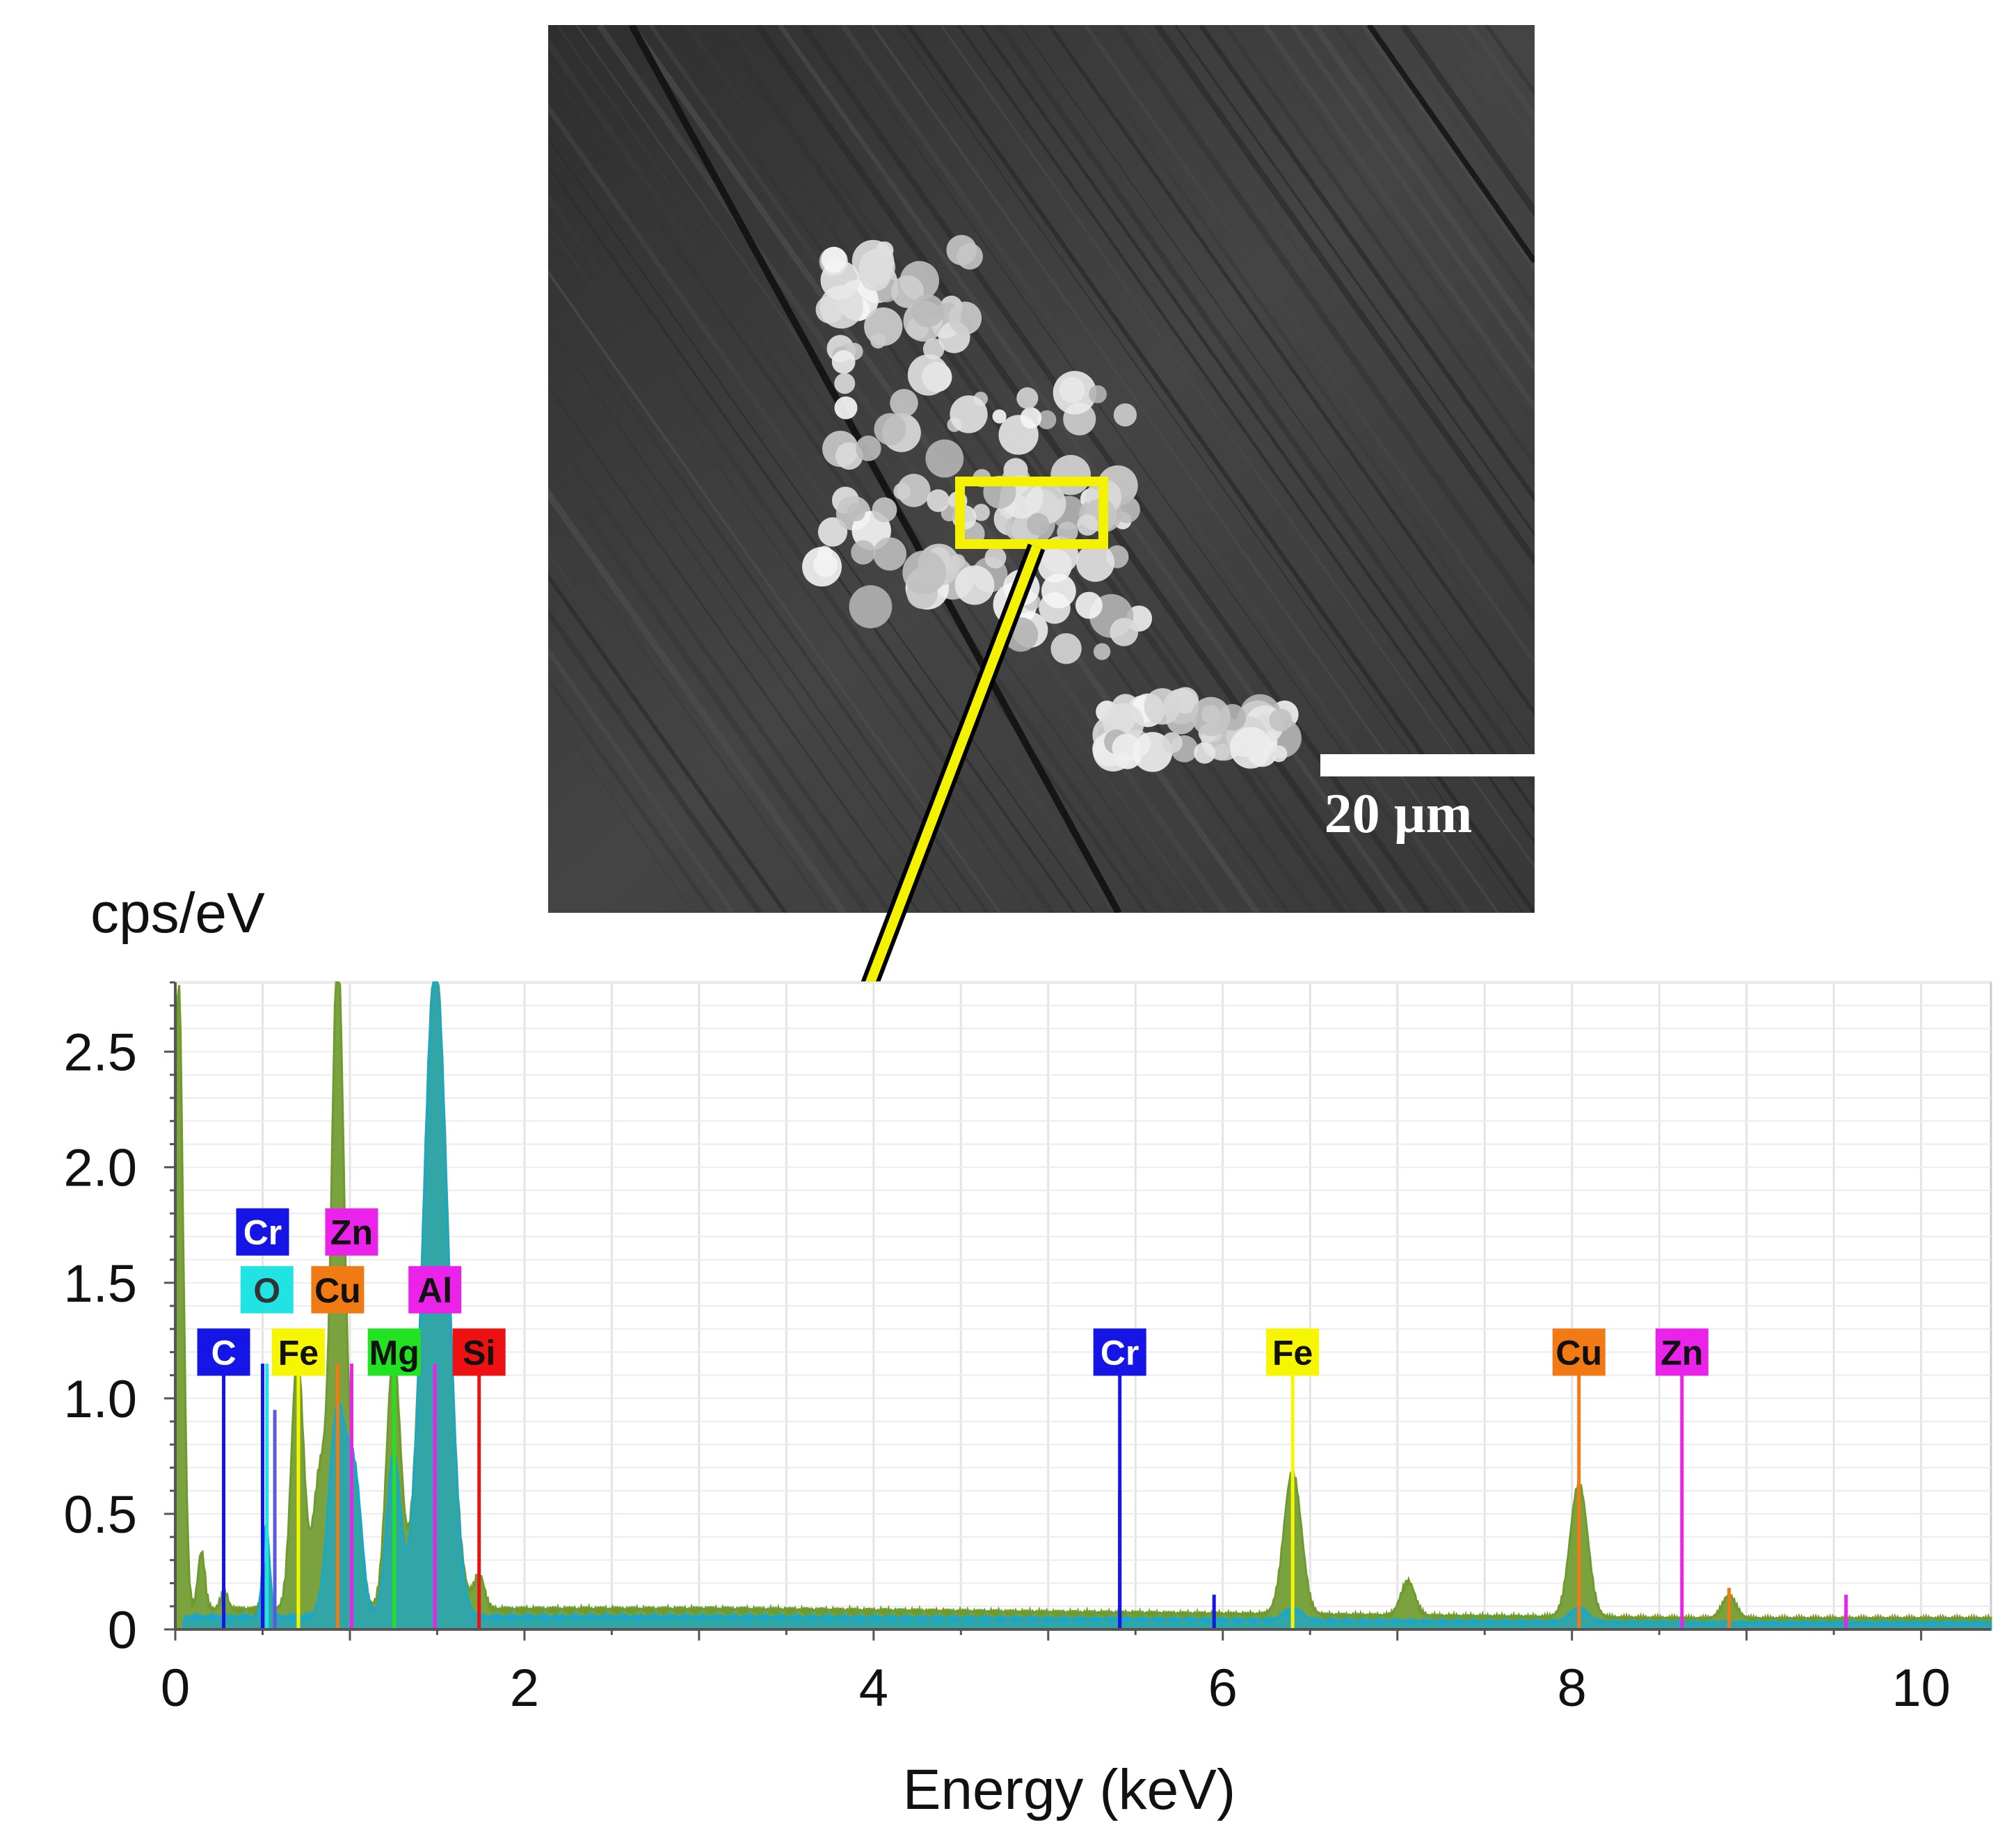 Image resolution: width=2016 pixels, height=1843 pixels. What do you see at coordinates (100, 1399) in the screenshot?
I see `y-tick-label: 1.0` at bounding box center [100, 1399].